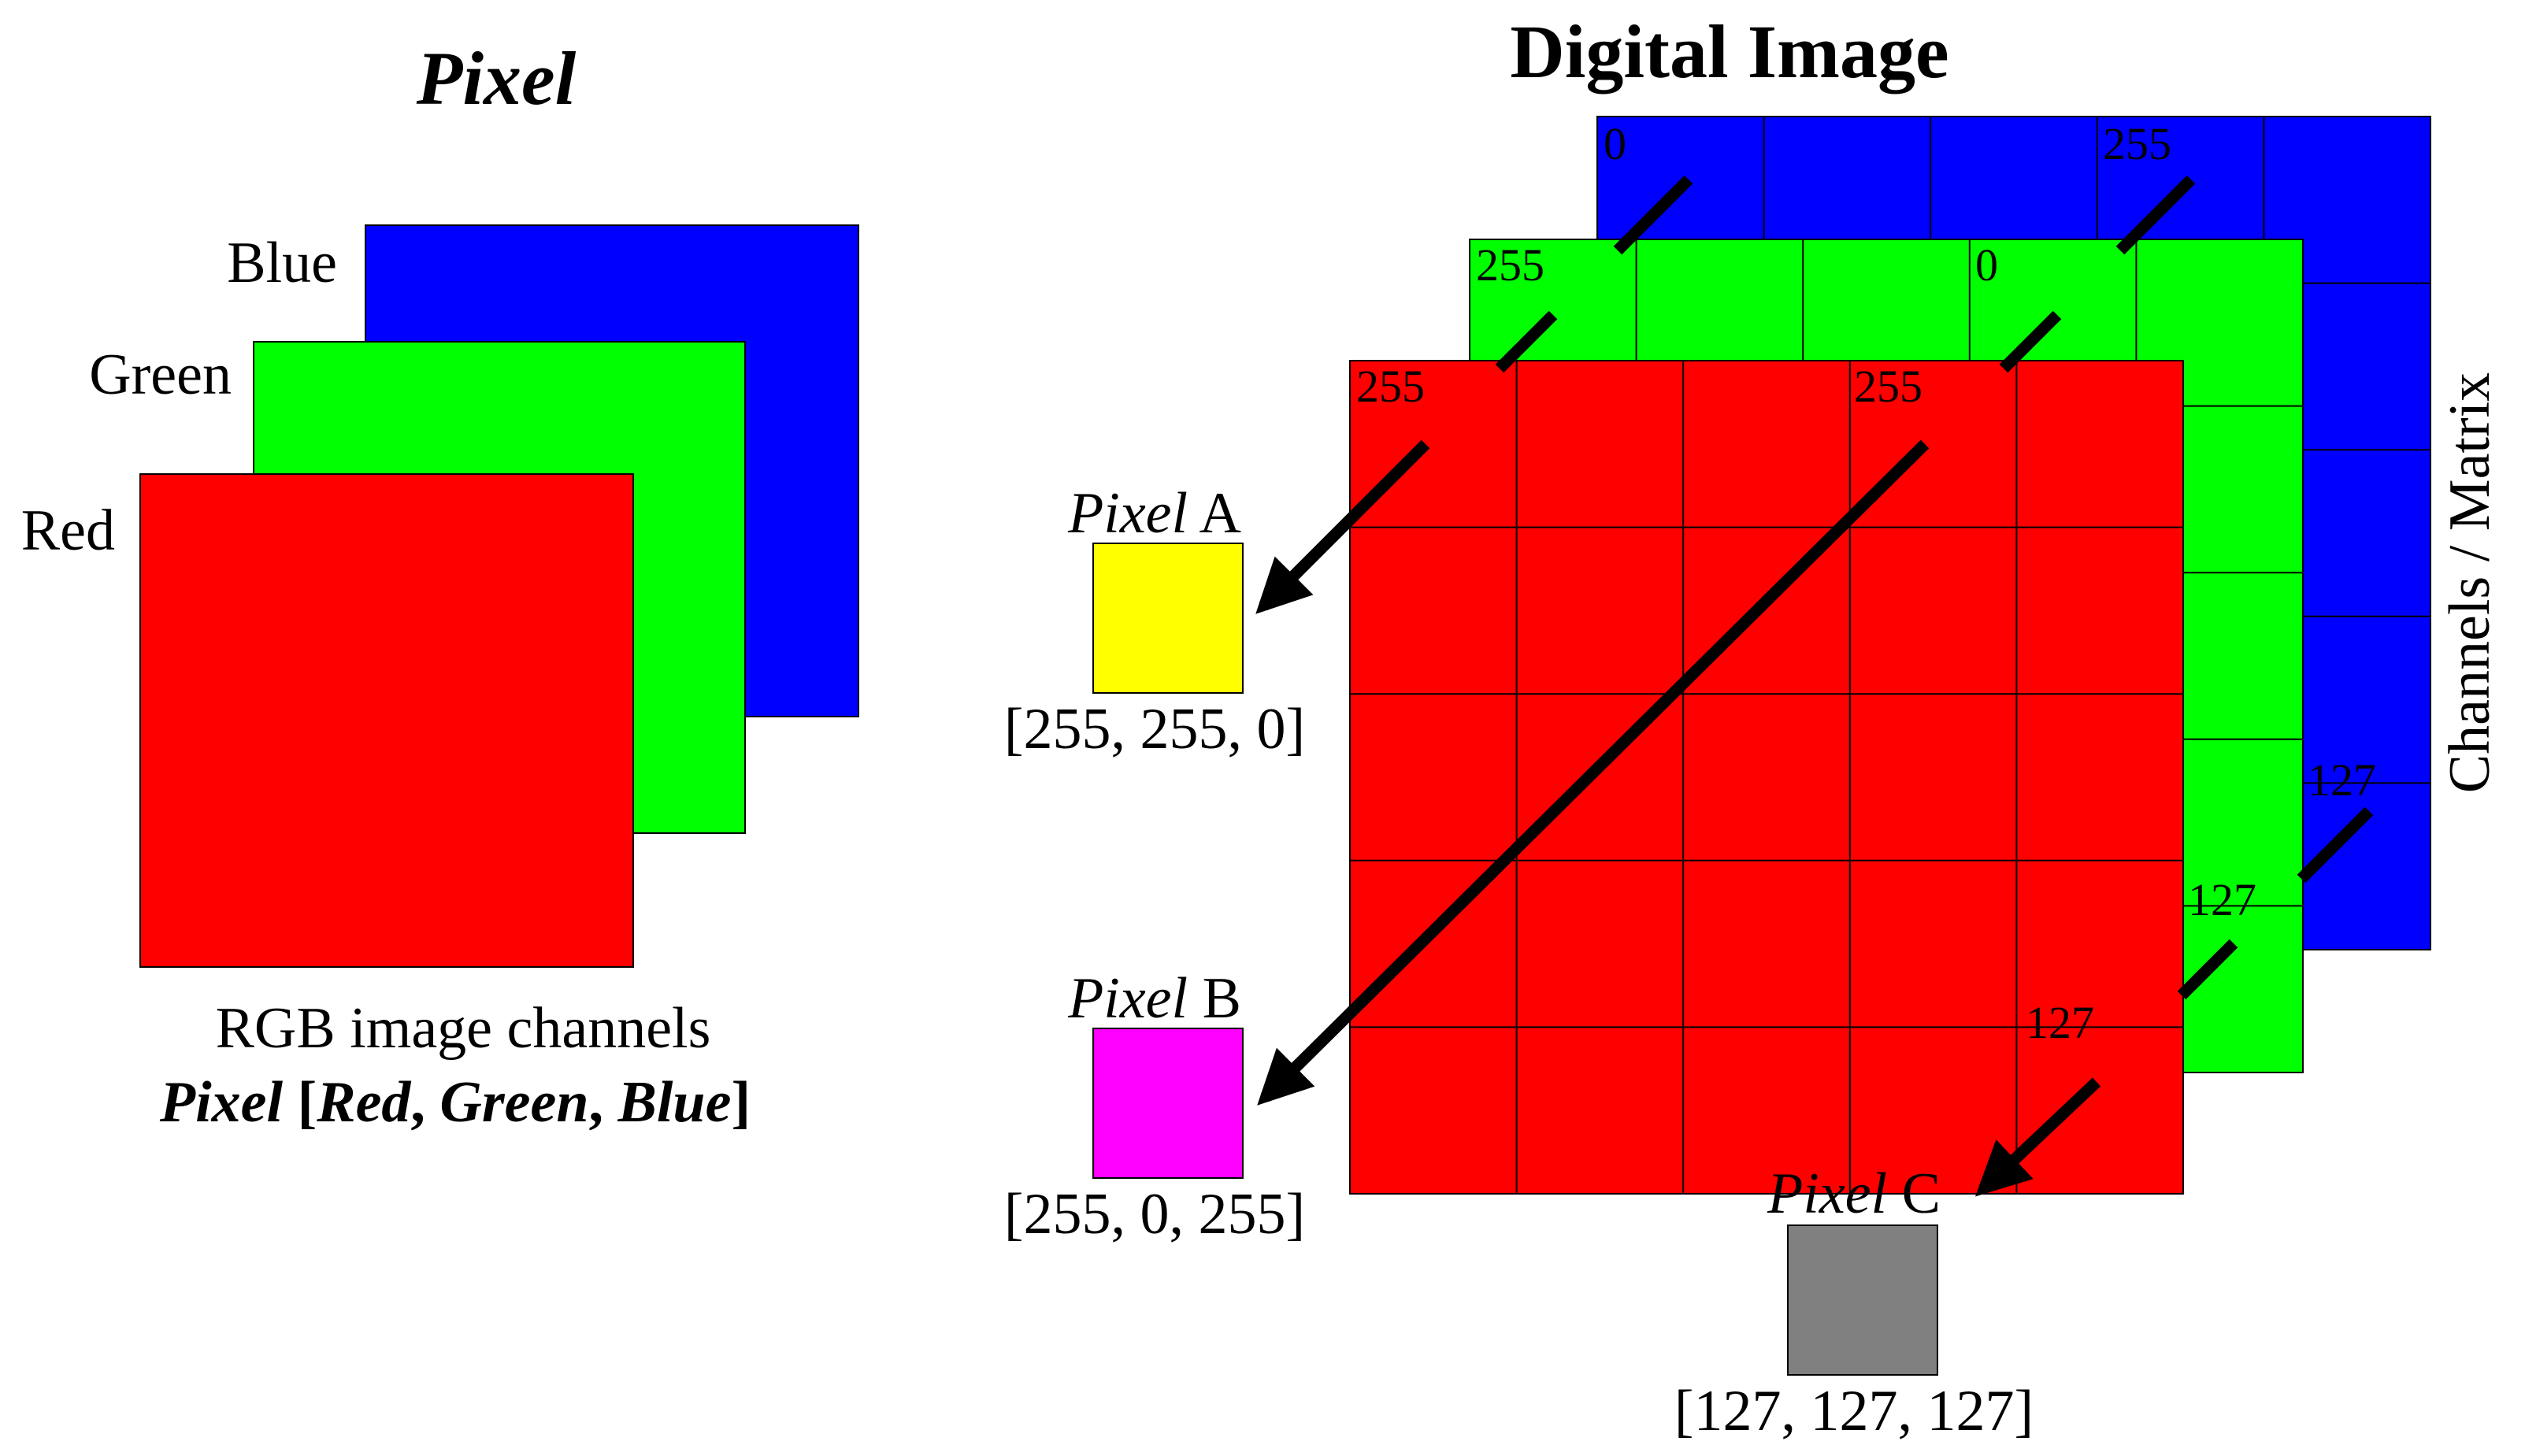 This screenshot has height=1456, width=2525. Describe the element at coordinates (463, 1028) in the screenshot. I see `left-caption-line1: RGB image channels` at that location.